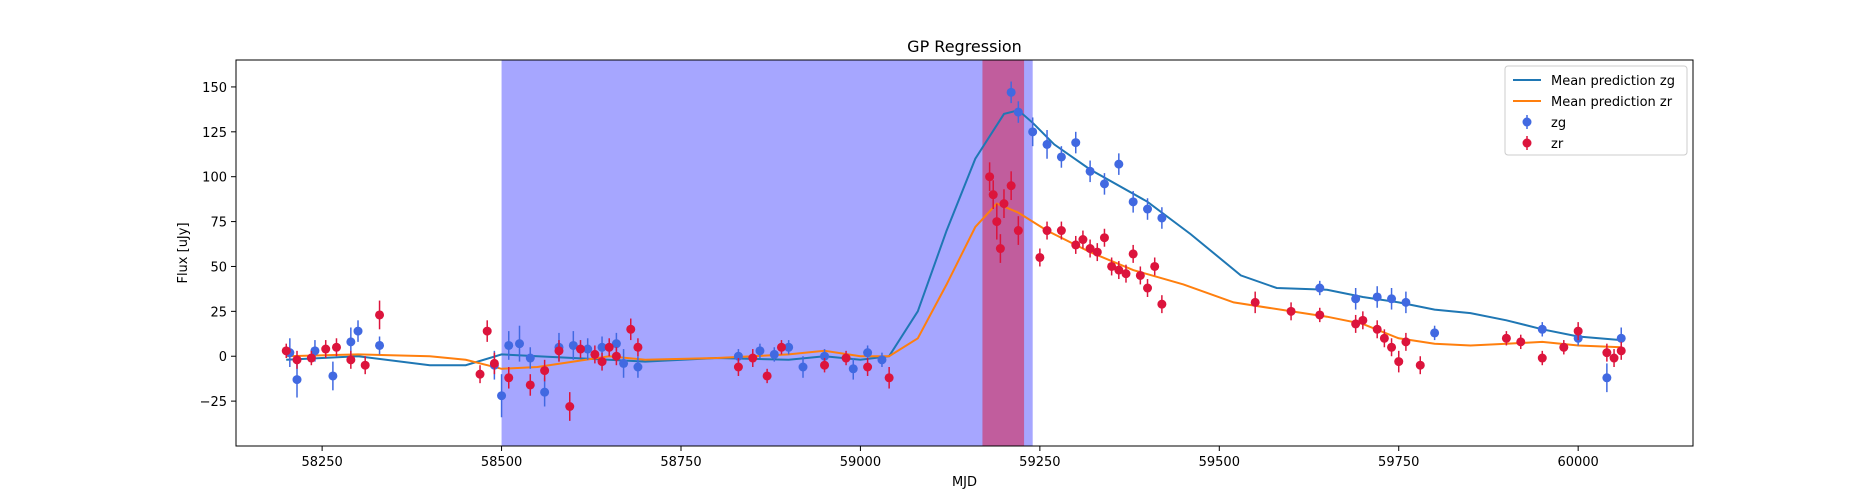 Image resolution: width=1875 pixels, height=500 pixels. What do you see at coordinates (213, 402) in the screenshot?
I see `y-tick-label: −25` at bounding box center [213, 402].